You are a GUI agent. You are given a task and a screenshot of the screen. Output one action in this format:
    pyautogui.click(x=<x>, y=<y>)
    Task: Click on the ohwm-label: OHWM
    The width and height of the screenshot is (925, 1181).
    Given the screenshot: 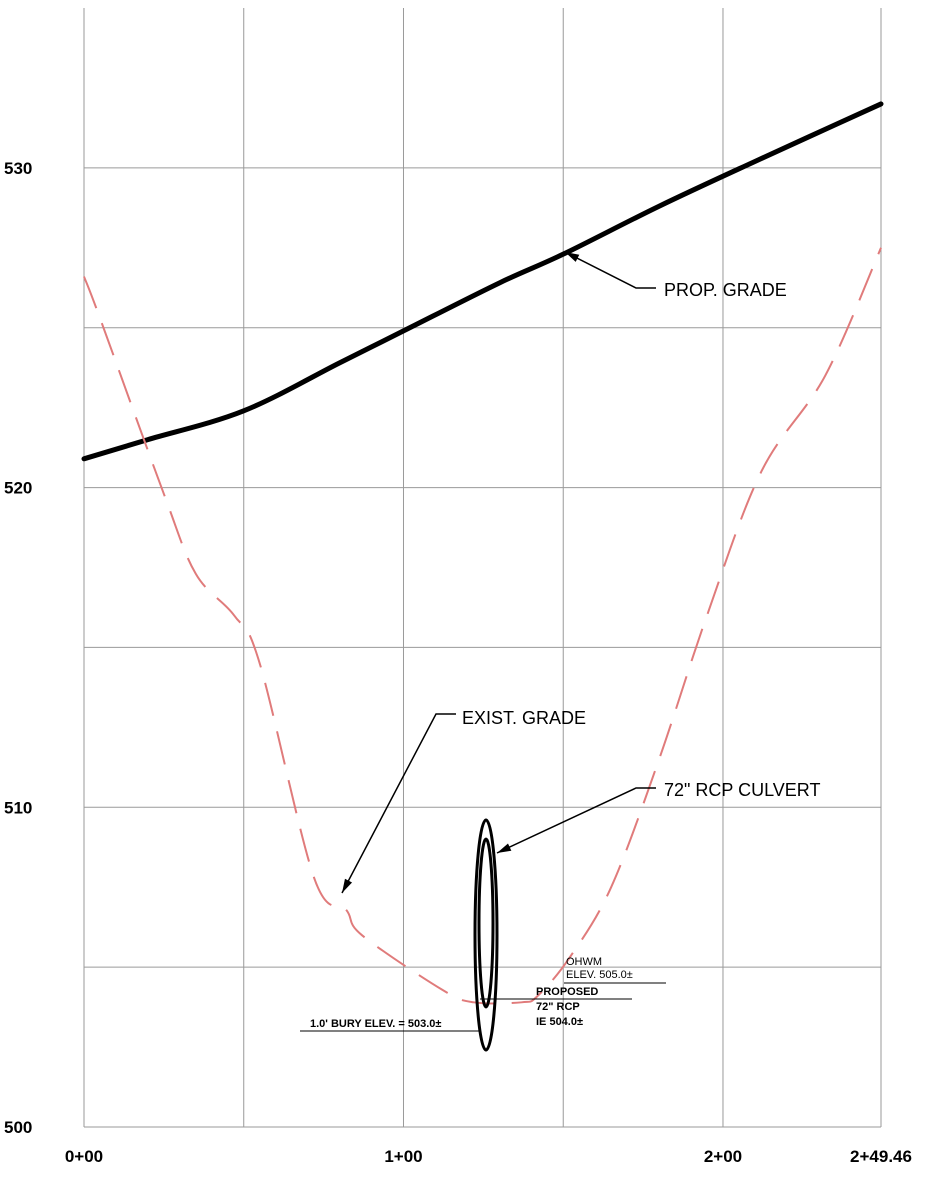 What is the action you would take?
    pyautogui.click(x=584, y=962)
    